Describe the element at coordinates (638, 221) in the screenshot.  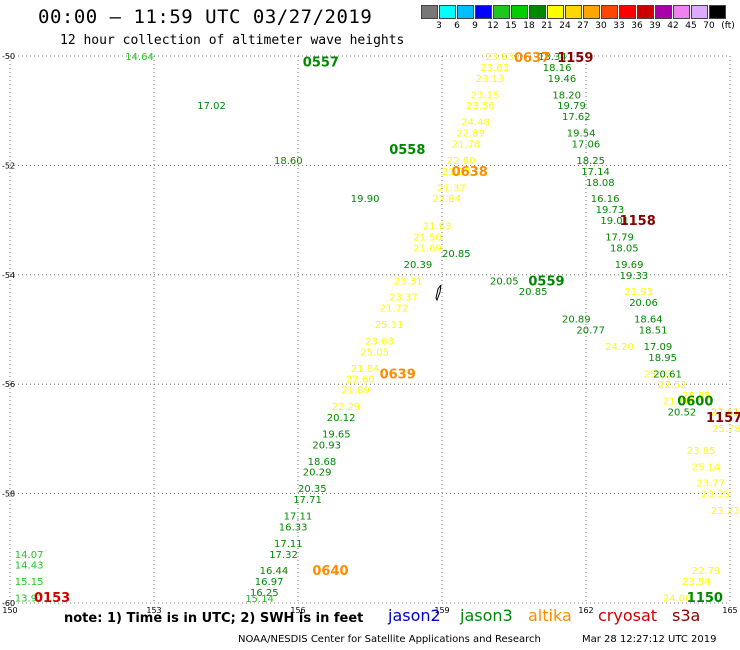
I see `pass-time-label: 1158` at that location.